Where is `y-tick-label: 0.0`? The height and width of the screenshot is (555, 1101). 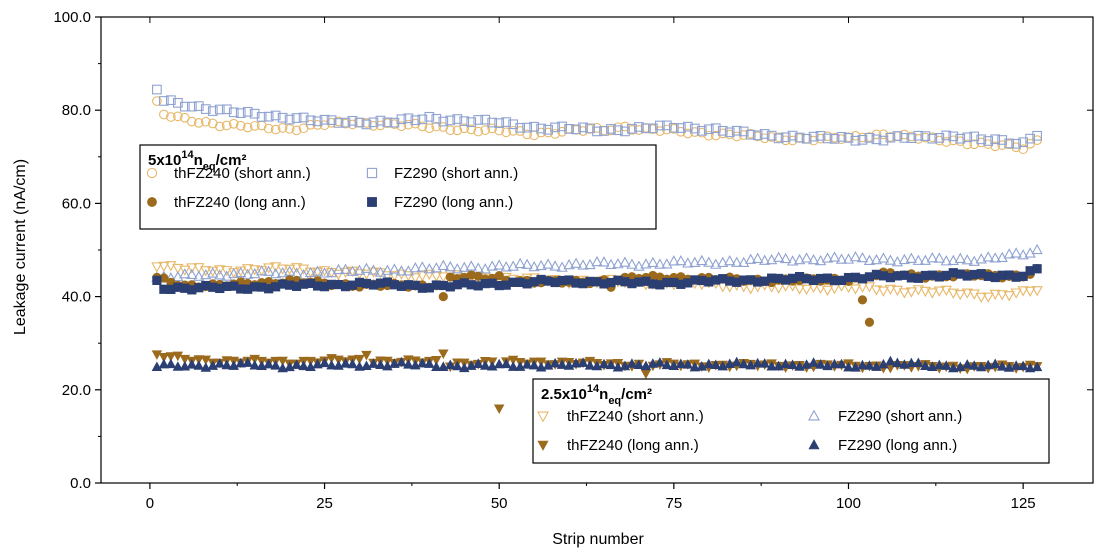 y-tick-label: 0.0 is located at coordinates (80, 483).